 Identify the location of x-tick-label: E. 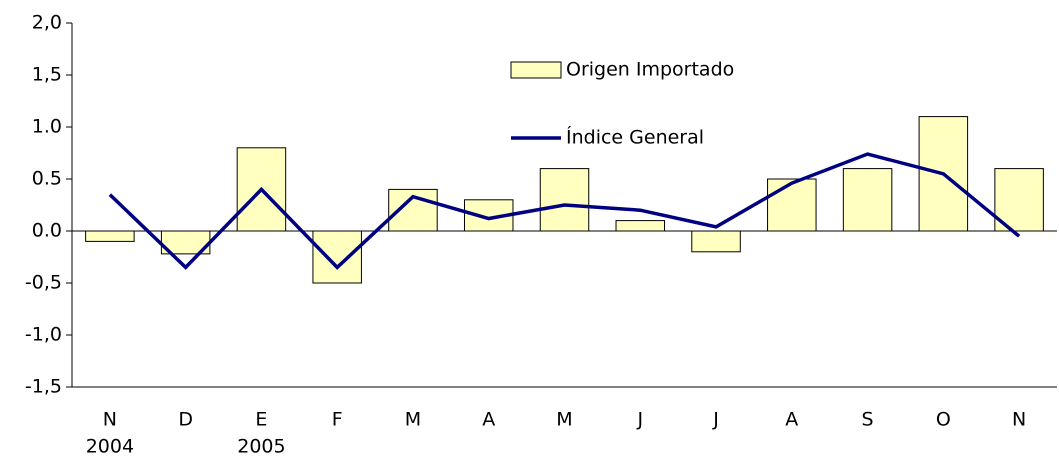
(261, 420).